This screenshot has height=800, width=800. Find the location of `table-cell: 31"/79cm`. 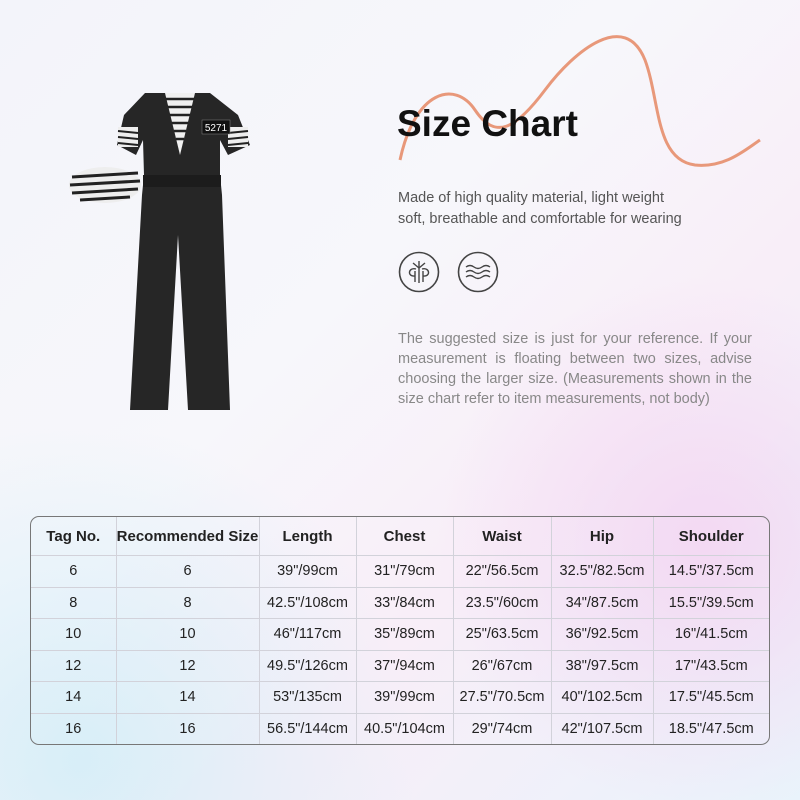

table-cell: 31"/79cm is located at coordinates (405, 571).